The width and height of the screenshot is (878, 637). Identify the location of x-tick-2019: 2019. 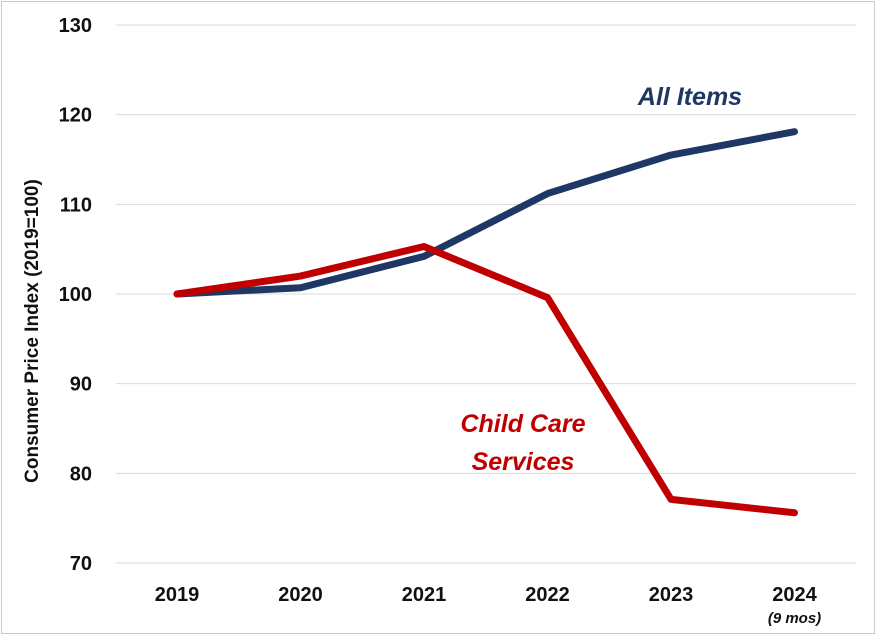
(177, 595).